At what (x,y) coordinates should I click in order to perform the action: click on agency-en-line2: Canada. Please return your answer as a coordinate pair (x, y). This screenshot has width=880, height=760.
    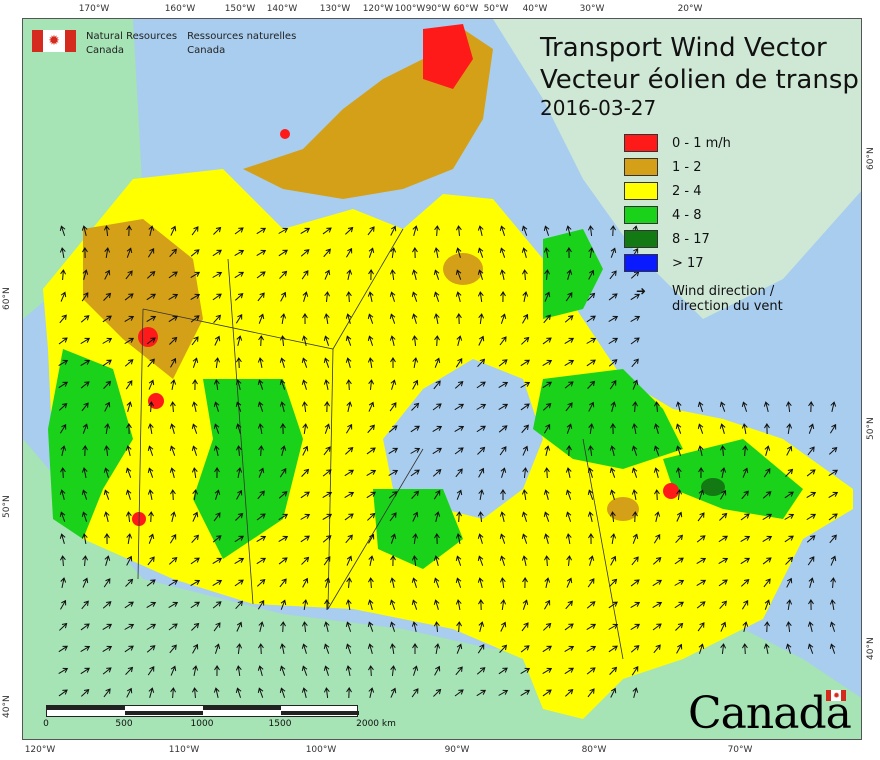
    Looking at the image, I should click on (105, 50).